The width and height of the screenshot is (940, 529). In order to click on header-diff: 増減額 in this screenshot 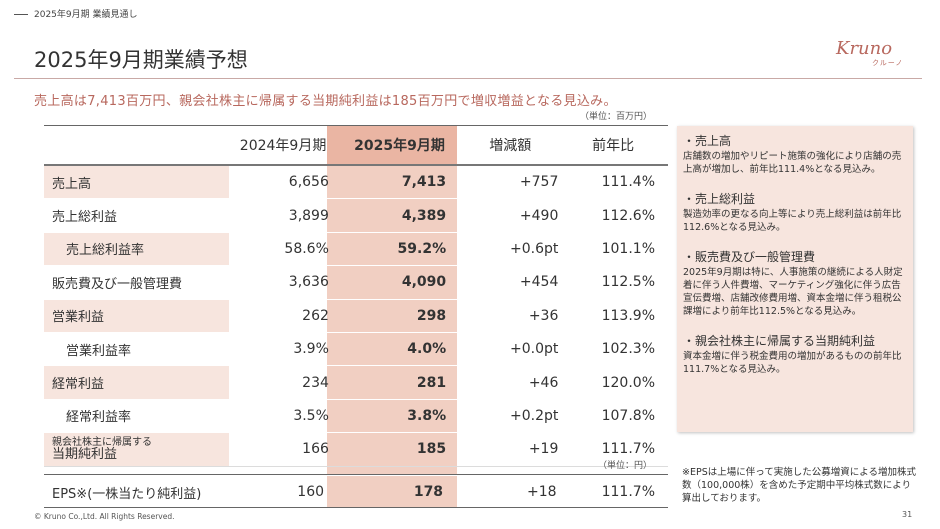, I will do `click(510, 146)`.